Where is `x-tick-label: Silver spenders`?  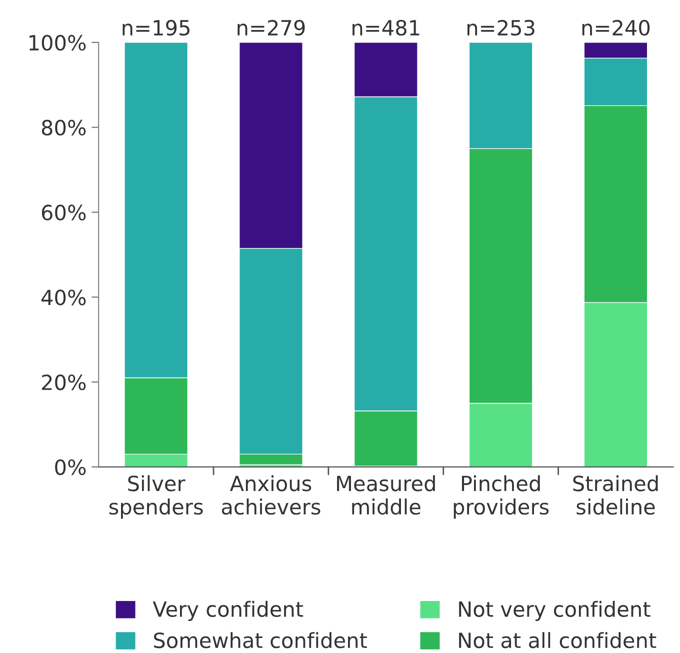 x-tick-label: Silver spenders is located at coordinates (156, 497).